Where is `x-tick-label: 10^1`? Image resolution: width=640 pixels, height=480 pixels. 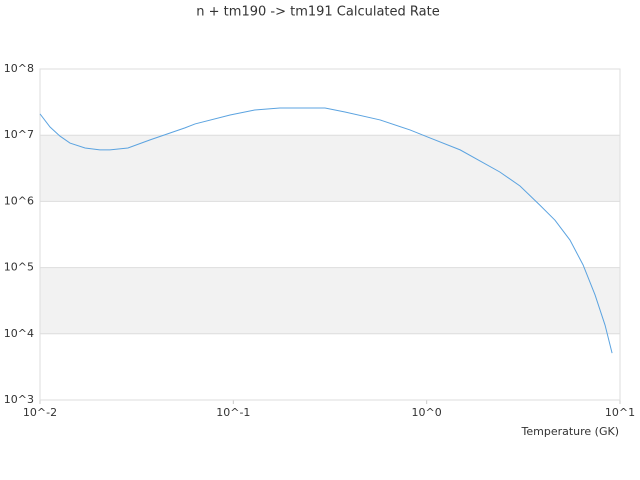
x-tick-label: 10^1 is located at coordinates (620, 412).